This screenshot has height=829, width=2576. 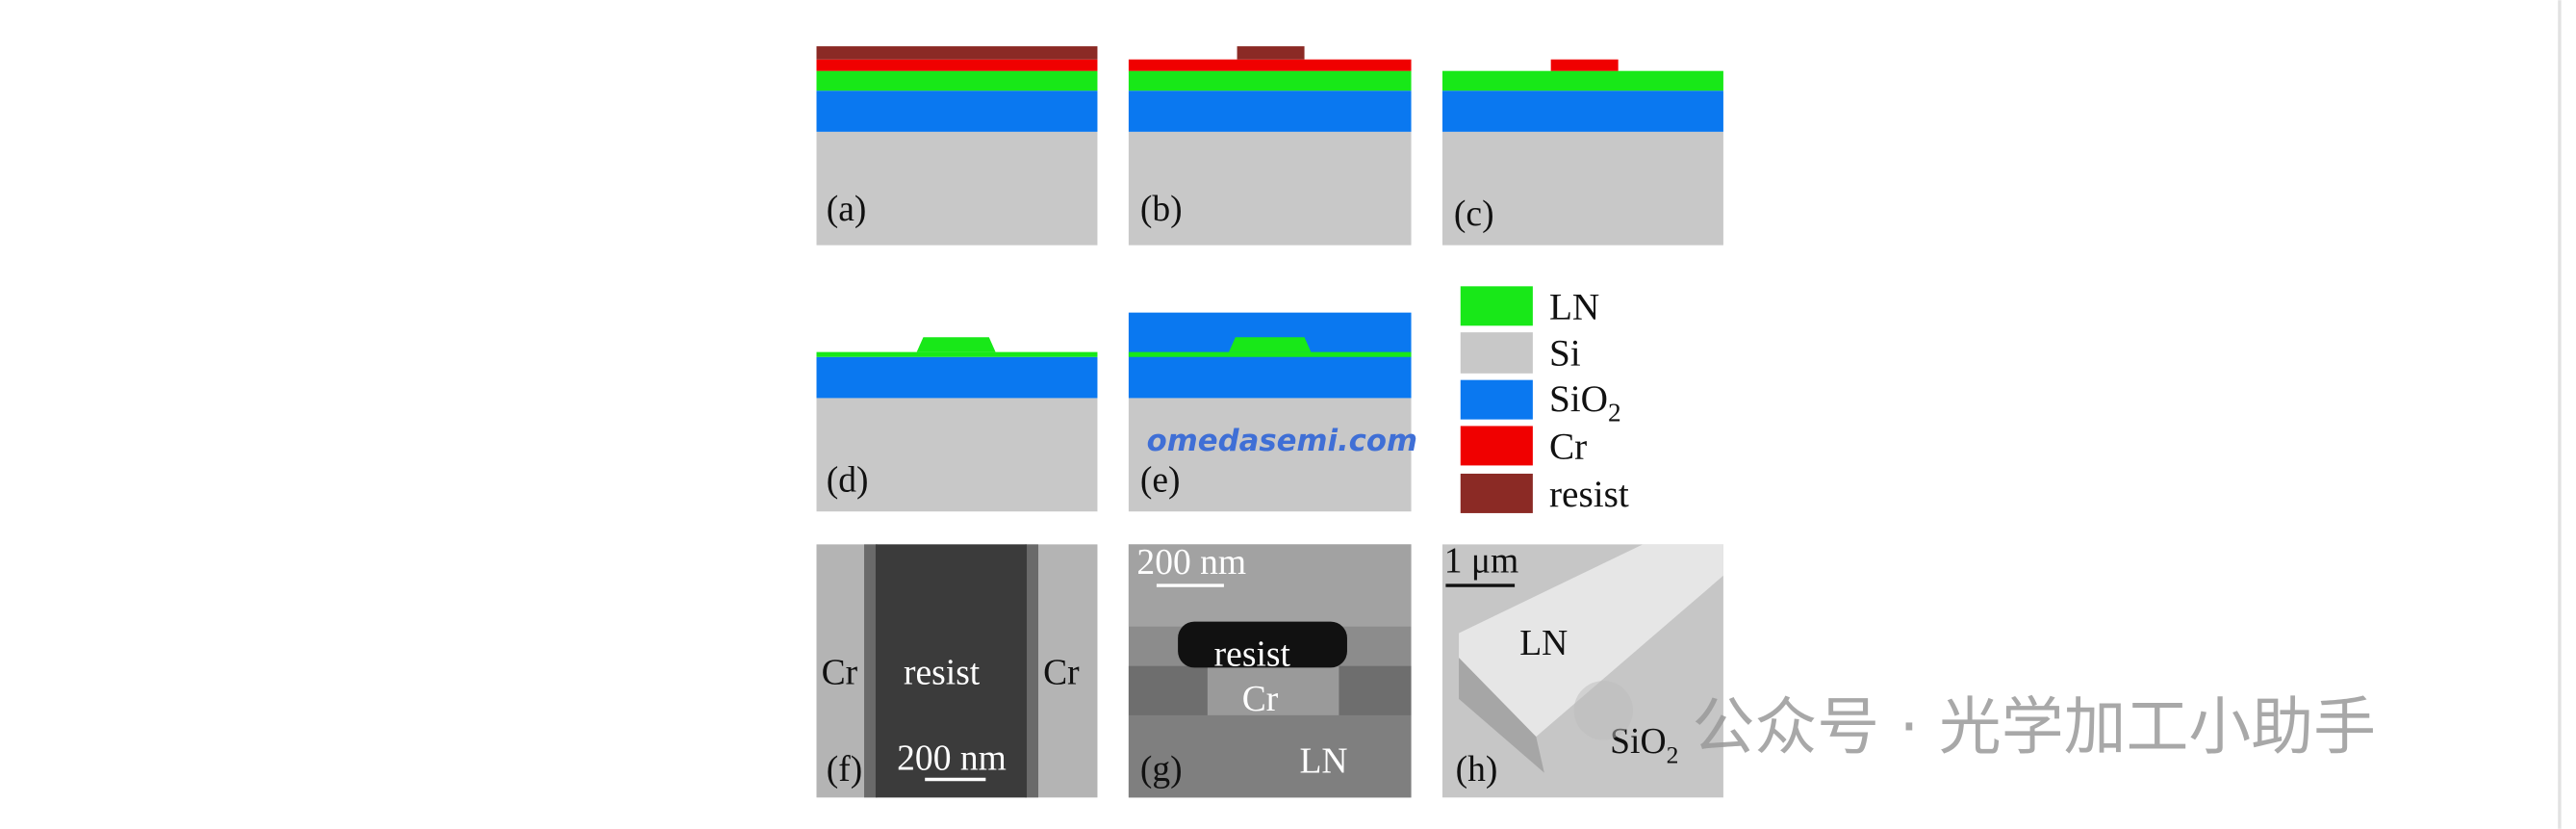 What do you see at coordinates (1160, 481) in the screenshot?
I see `panel-label: (e)` at bounding box center [1160, 481].